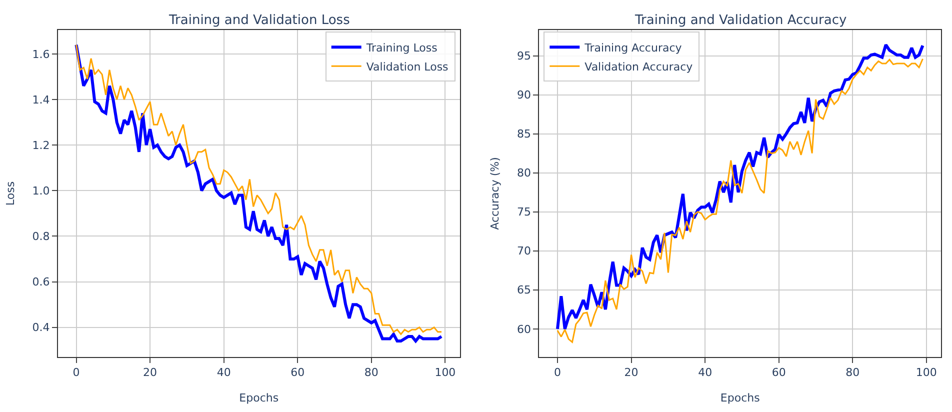 The image size is (952, 412). What do you see at coordinates (524, 95) in the screenshot?
I see `y-tick-label: 90` at bounding box center [524, 95].